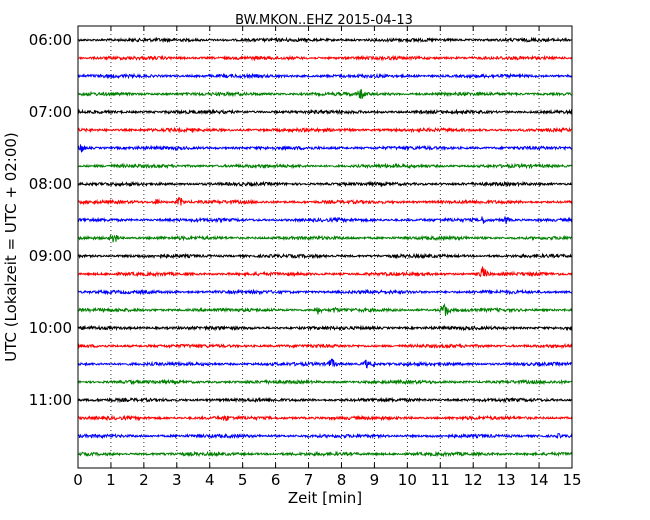 This screenshot has width=650, height=520. Describe the element at coordinates (407, 480) in the screenshot. I see `x-tick-label: 10` at that location.